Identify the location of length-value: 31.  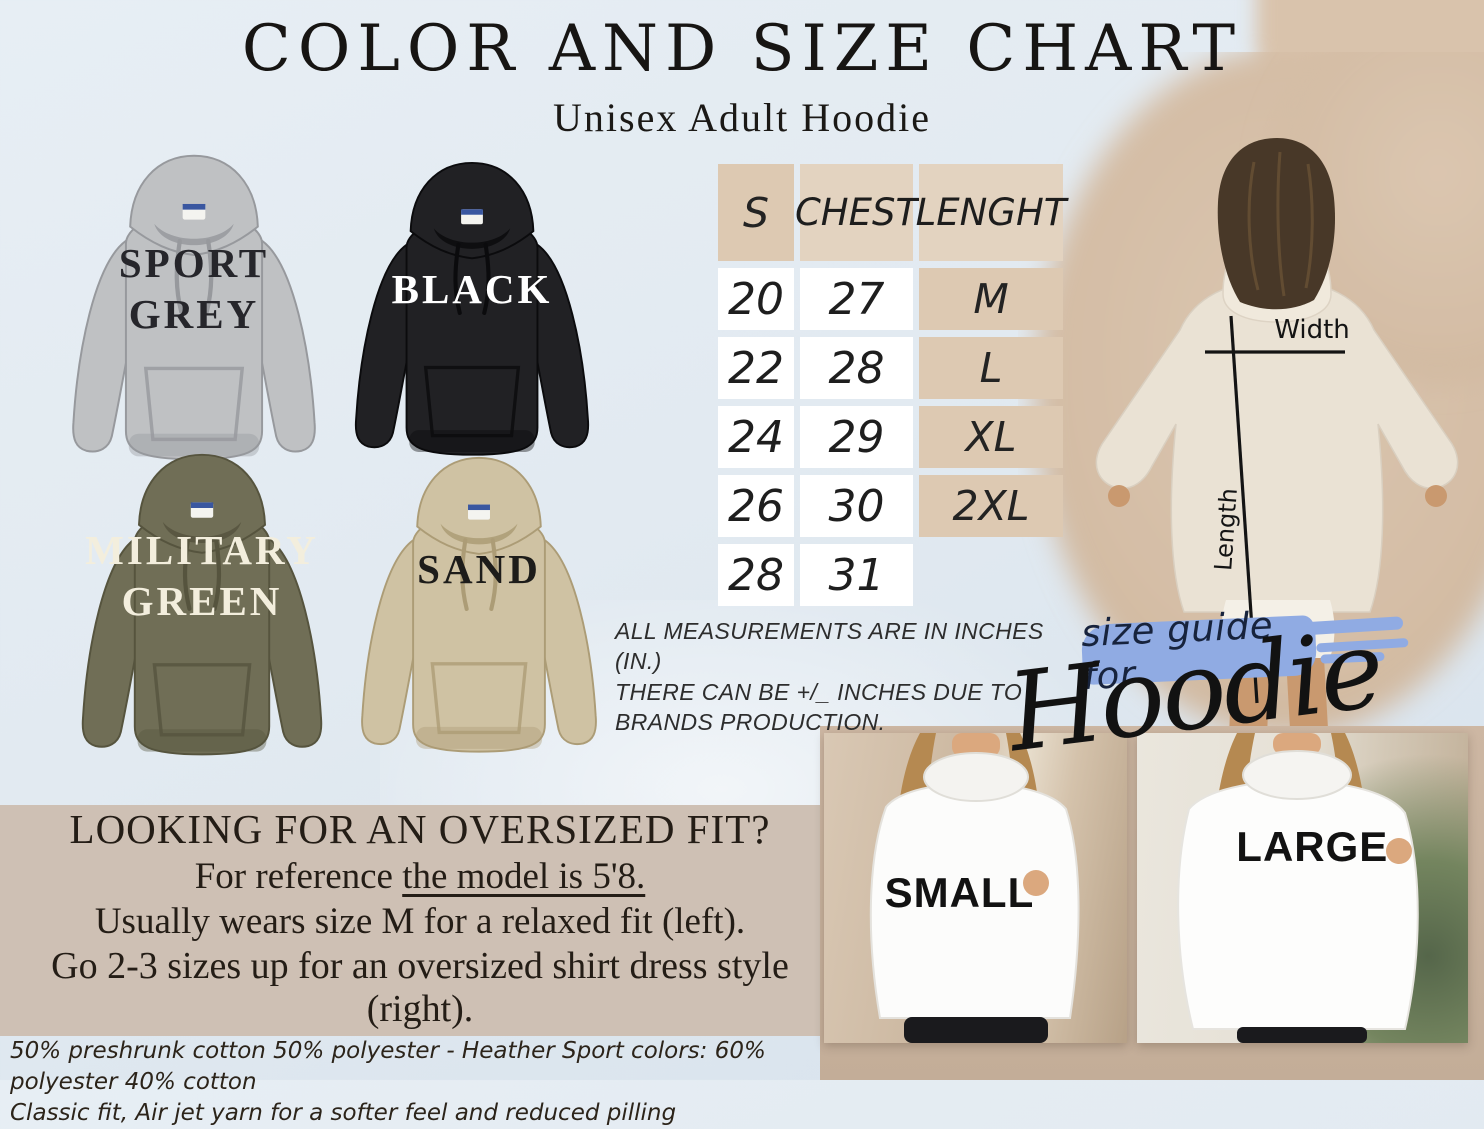
(856, 575).